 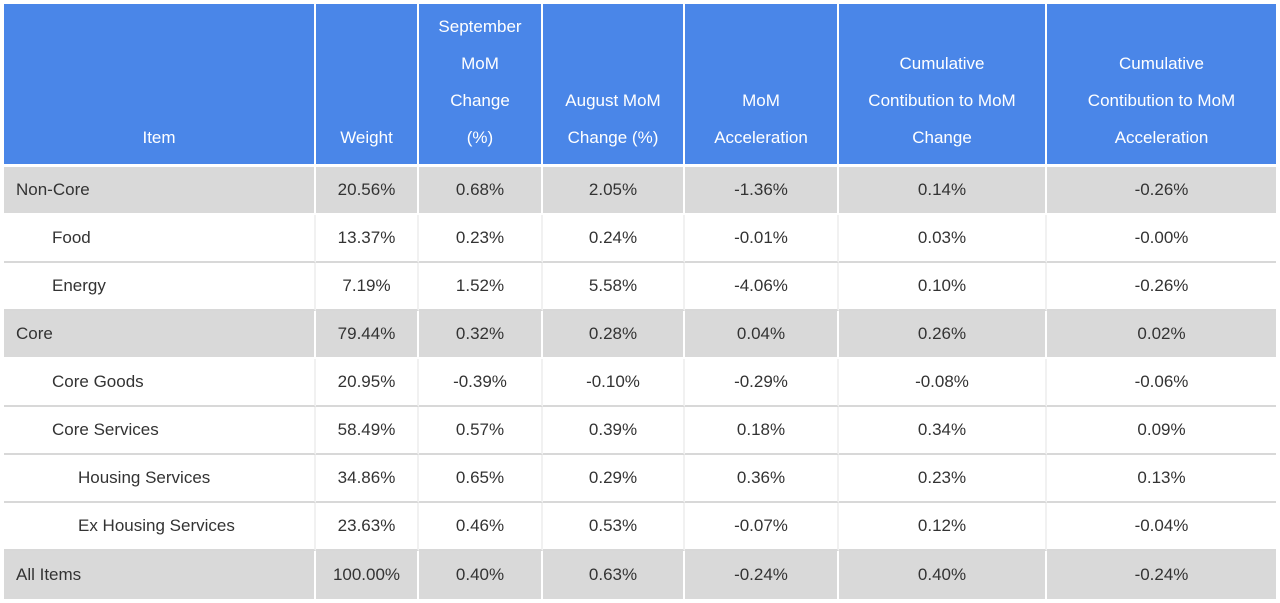 I want to click on column-header-cumulative-contribution-change: Cumulative Contibution to MoM Change, so click(x=943, y=85).